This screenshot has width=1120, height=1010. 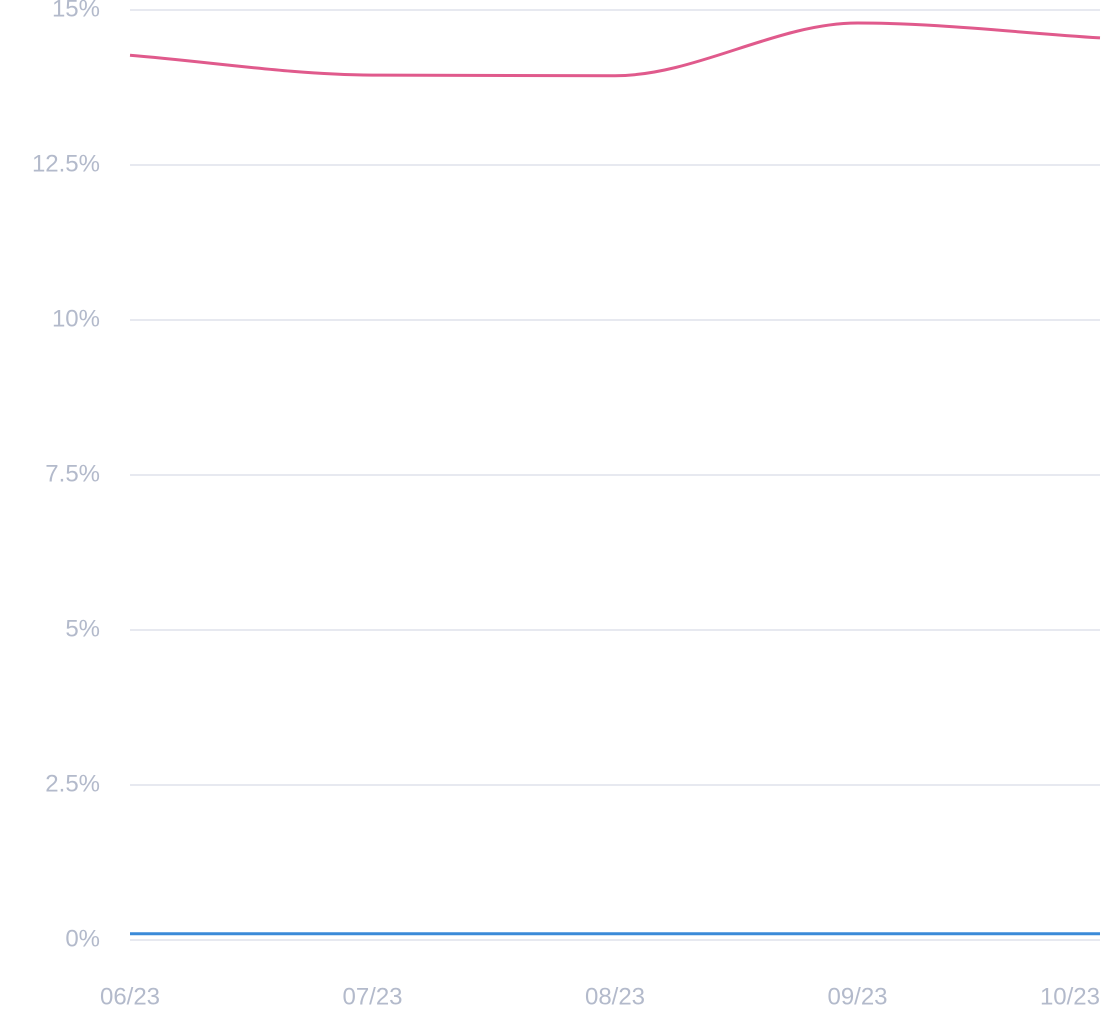 What do you see at coordinates (82, 628) in the screenshot?
I see `y-tick-label: 5%` at bounding box center [82, 628].